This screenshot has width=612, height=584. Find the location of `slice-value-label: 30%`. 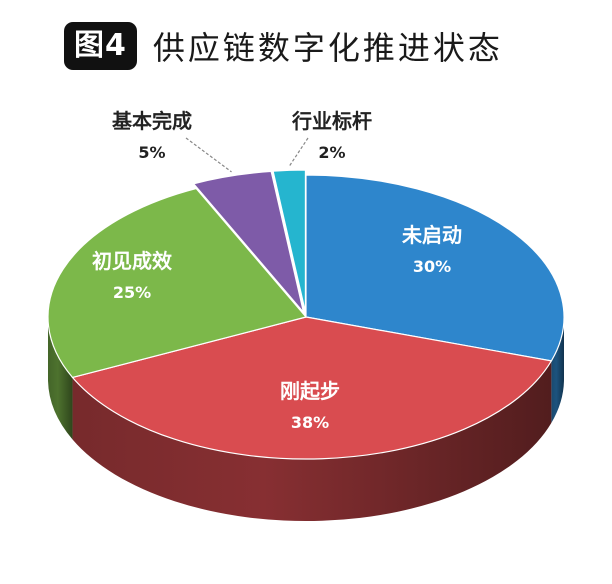

slice-value-label: 30% is located at coordinates (432, 266).